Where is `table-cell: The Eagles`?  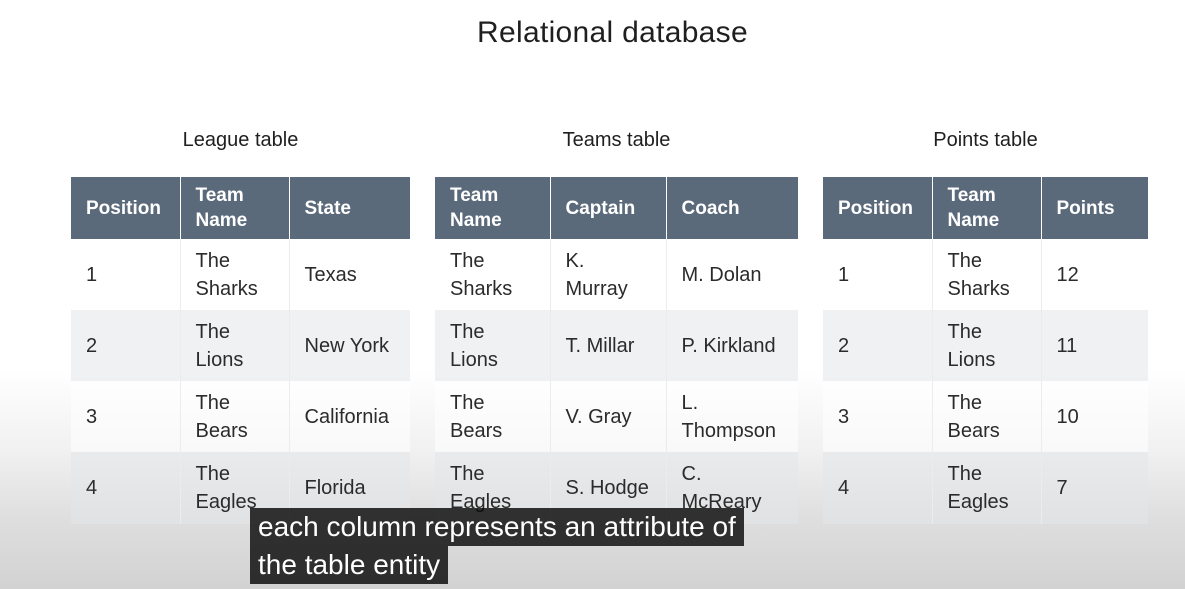
table-cell: The Eagles is located at coordinates (987, 488).